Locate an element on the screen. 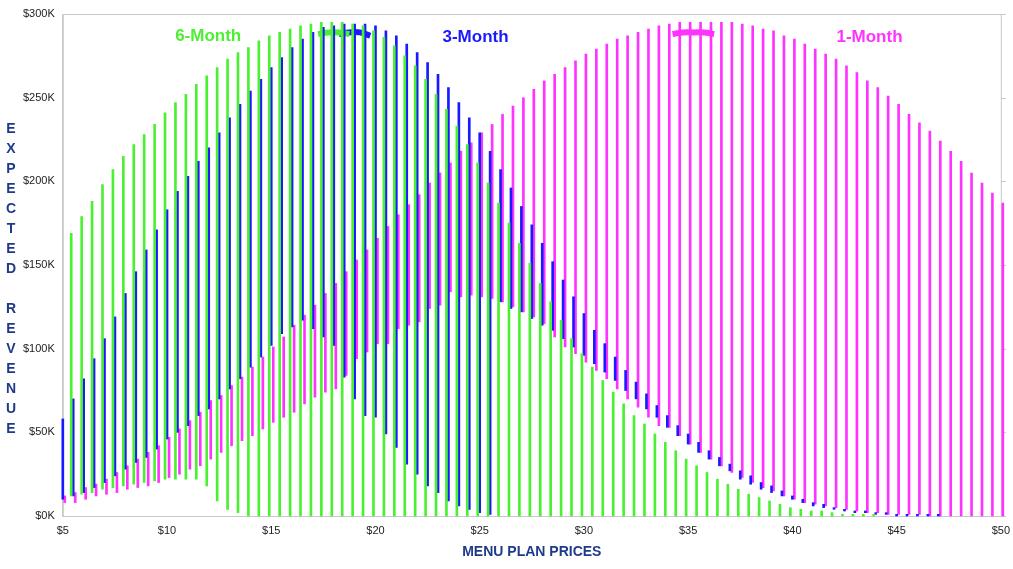 The image size is (1013, 569). series-label: 3-Month is located at coordinates (475, 37).